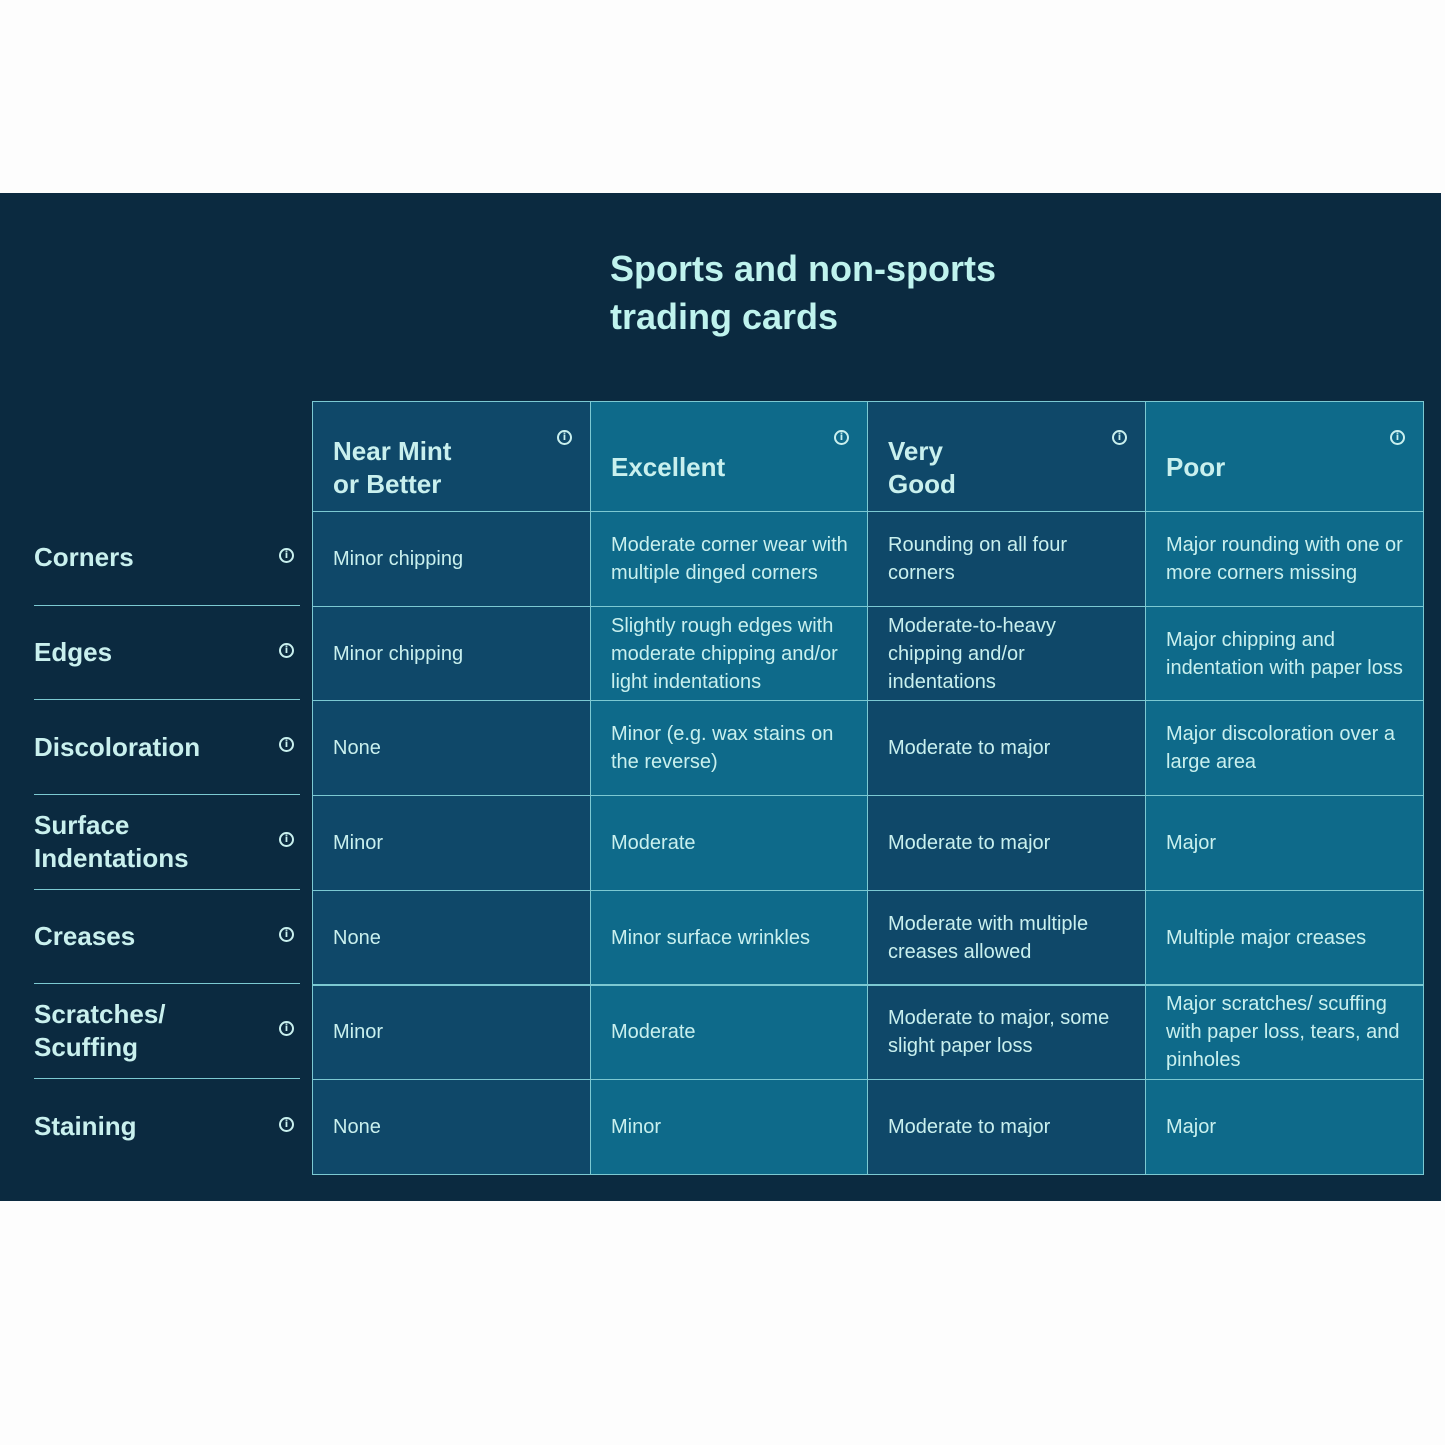 This screenshot has width=1445, height=1445. I want to click on row-label-text: Scratches/ Scuffing, so click(100, 1031).